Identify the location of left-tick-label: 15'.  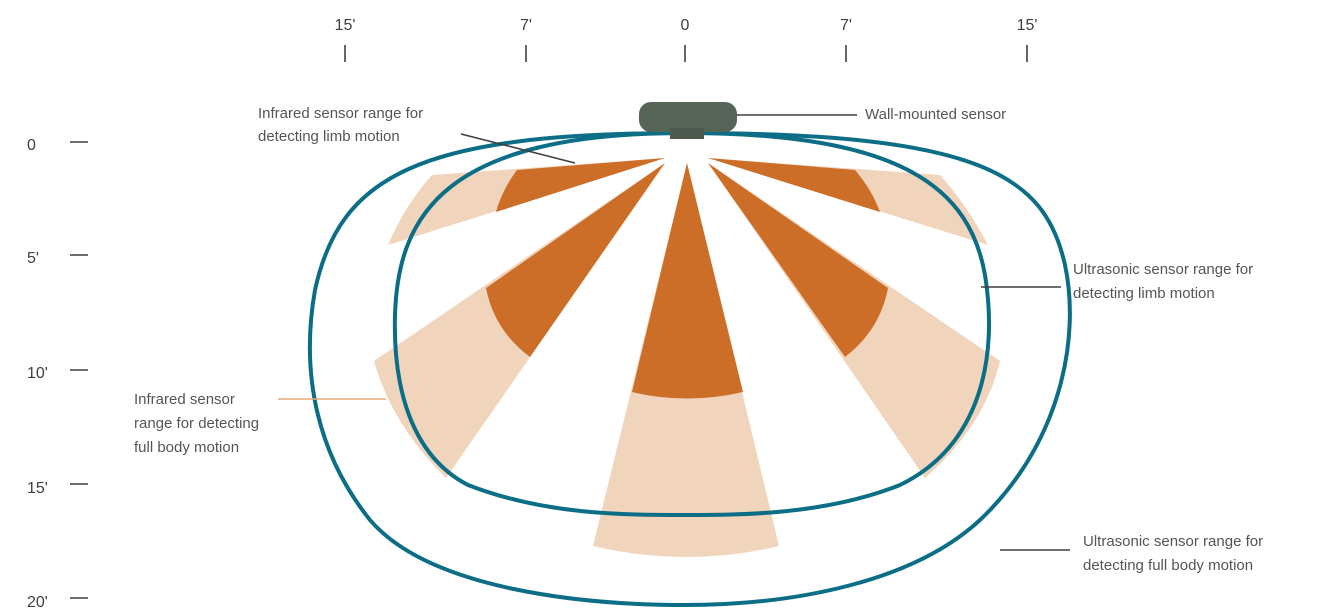
(37, 488).